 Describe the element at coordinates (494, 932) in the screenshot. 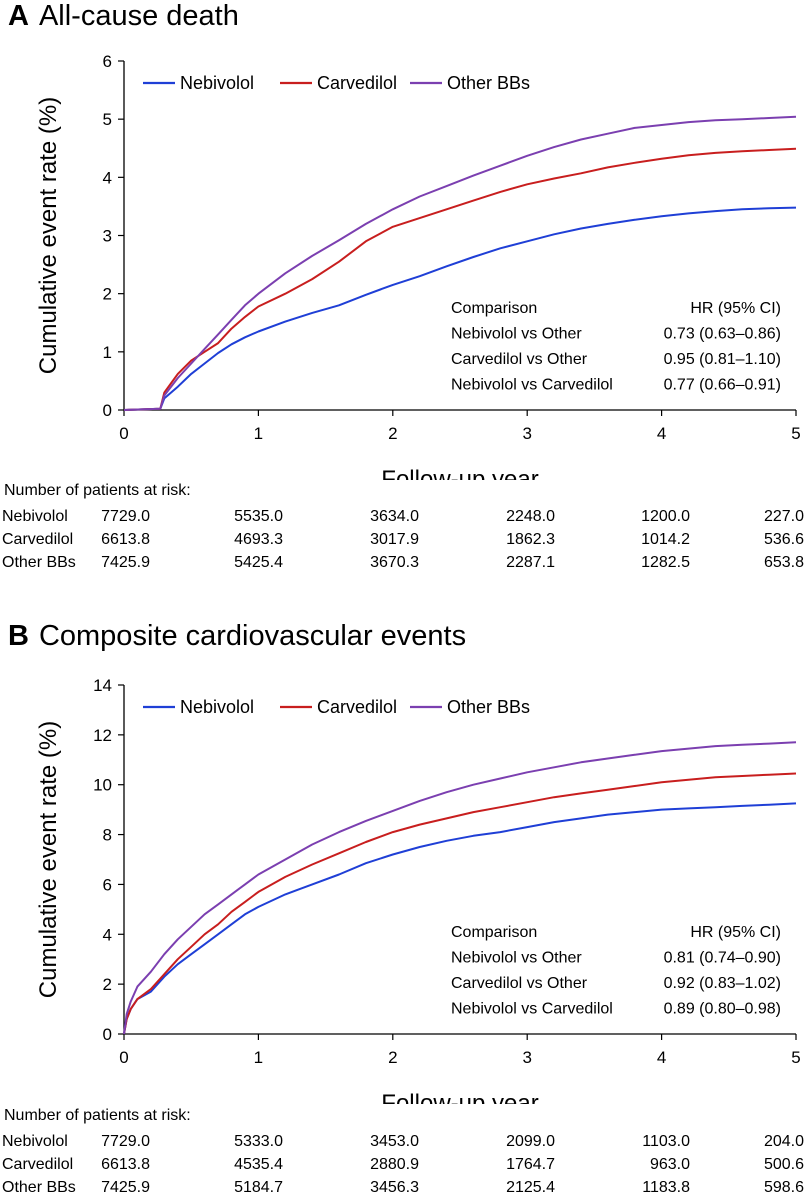

I see `panel-b-hr-header-comparison: Comparison` at that location.